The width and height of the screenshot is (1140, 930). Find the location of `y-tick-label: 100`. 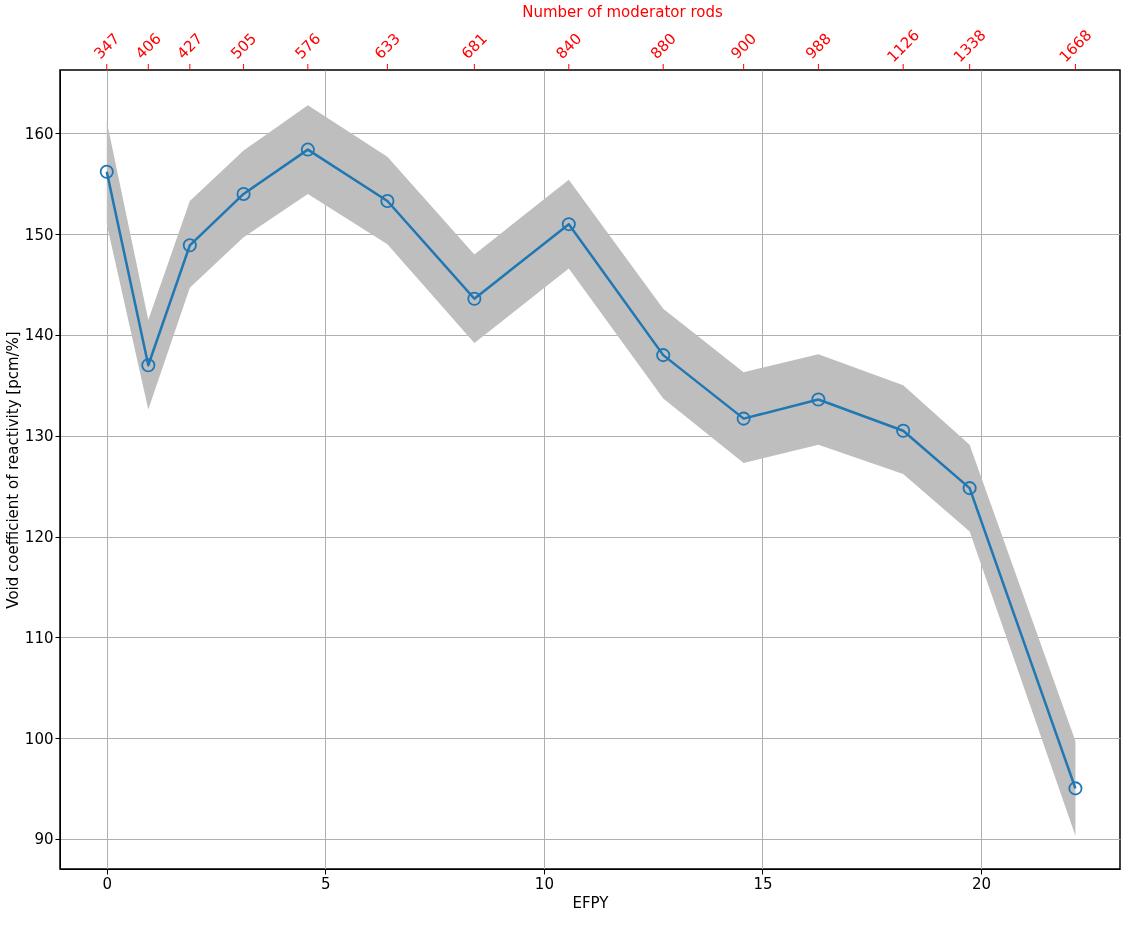

y-tick-label: 100 is located at coordinates (39, 738).